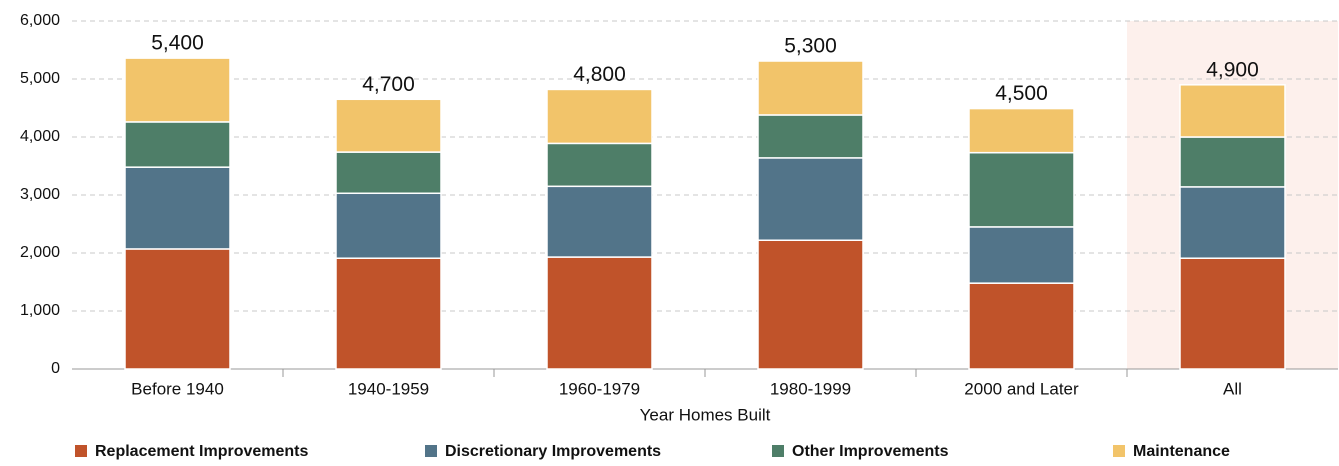  What do you see at coordinates (40, 78) in the screenshot?
I see `y-tick-label: 5,000` at bounding box center [40, 78].